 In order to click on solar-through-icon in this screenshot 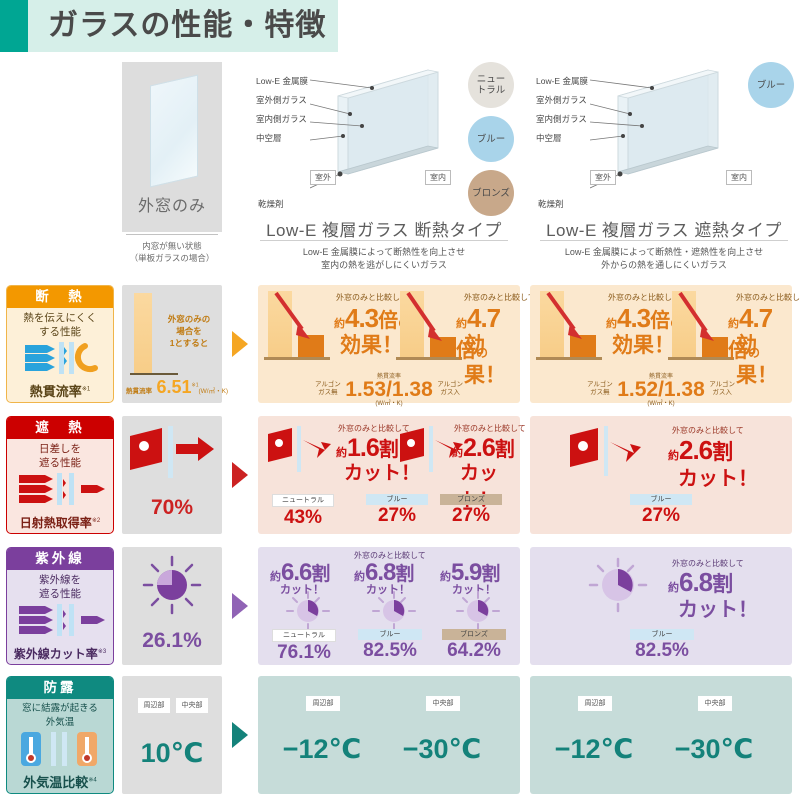, I will do `click(172, 452)`.